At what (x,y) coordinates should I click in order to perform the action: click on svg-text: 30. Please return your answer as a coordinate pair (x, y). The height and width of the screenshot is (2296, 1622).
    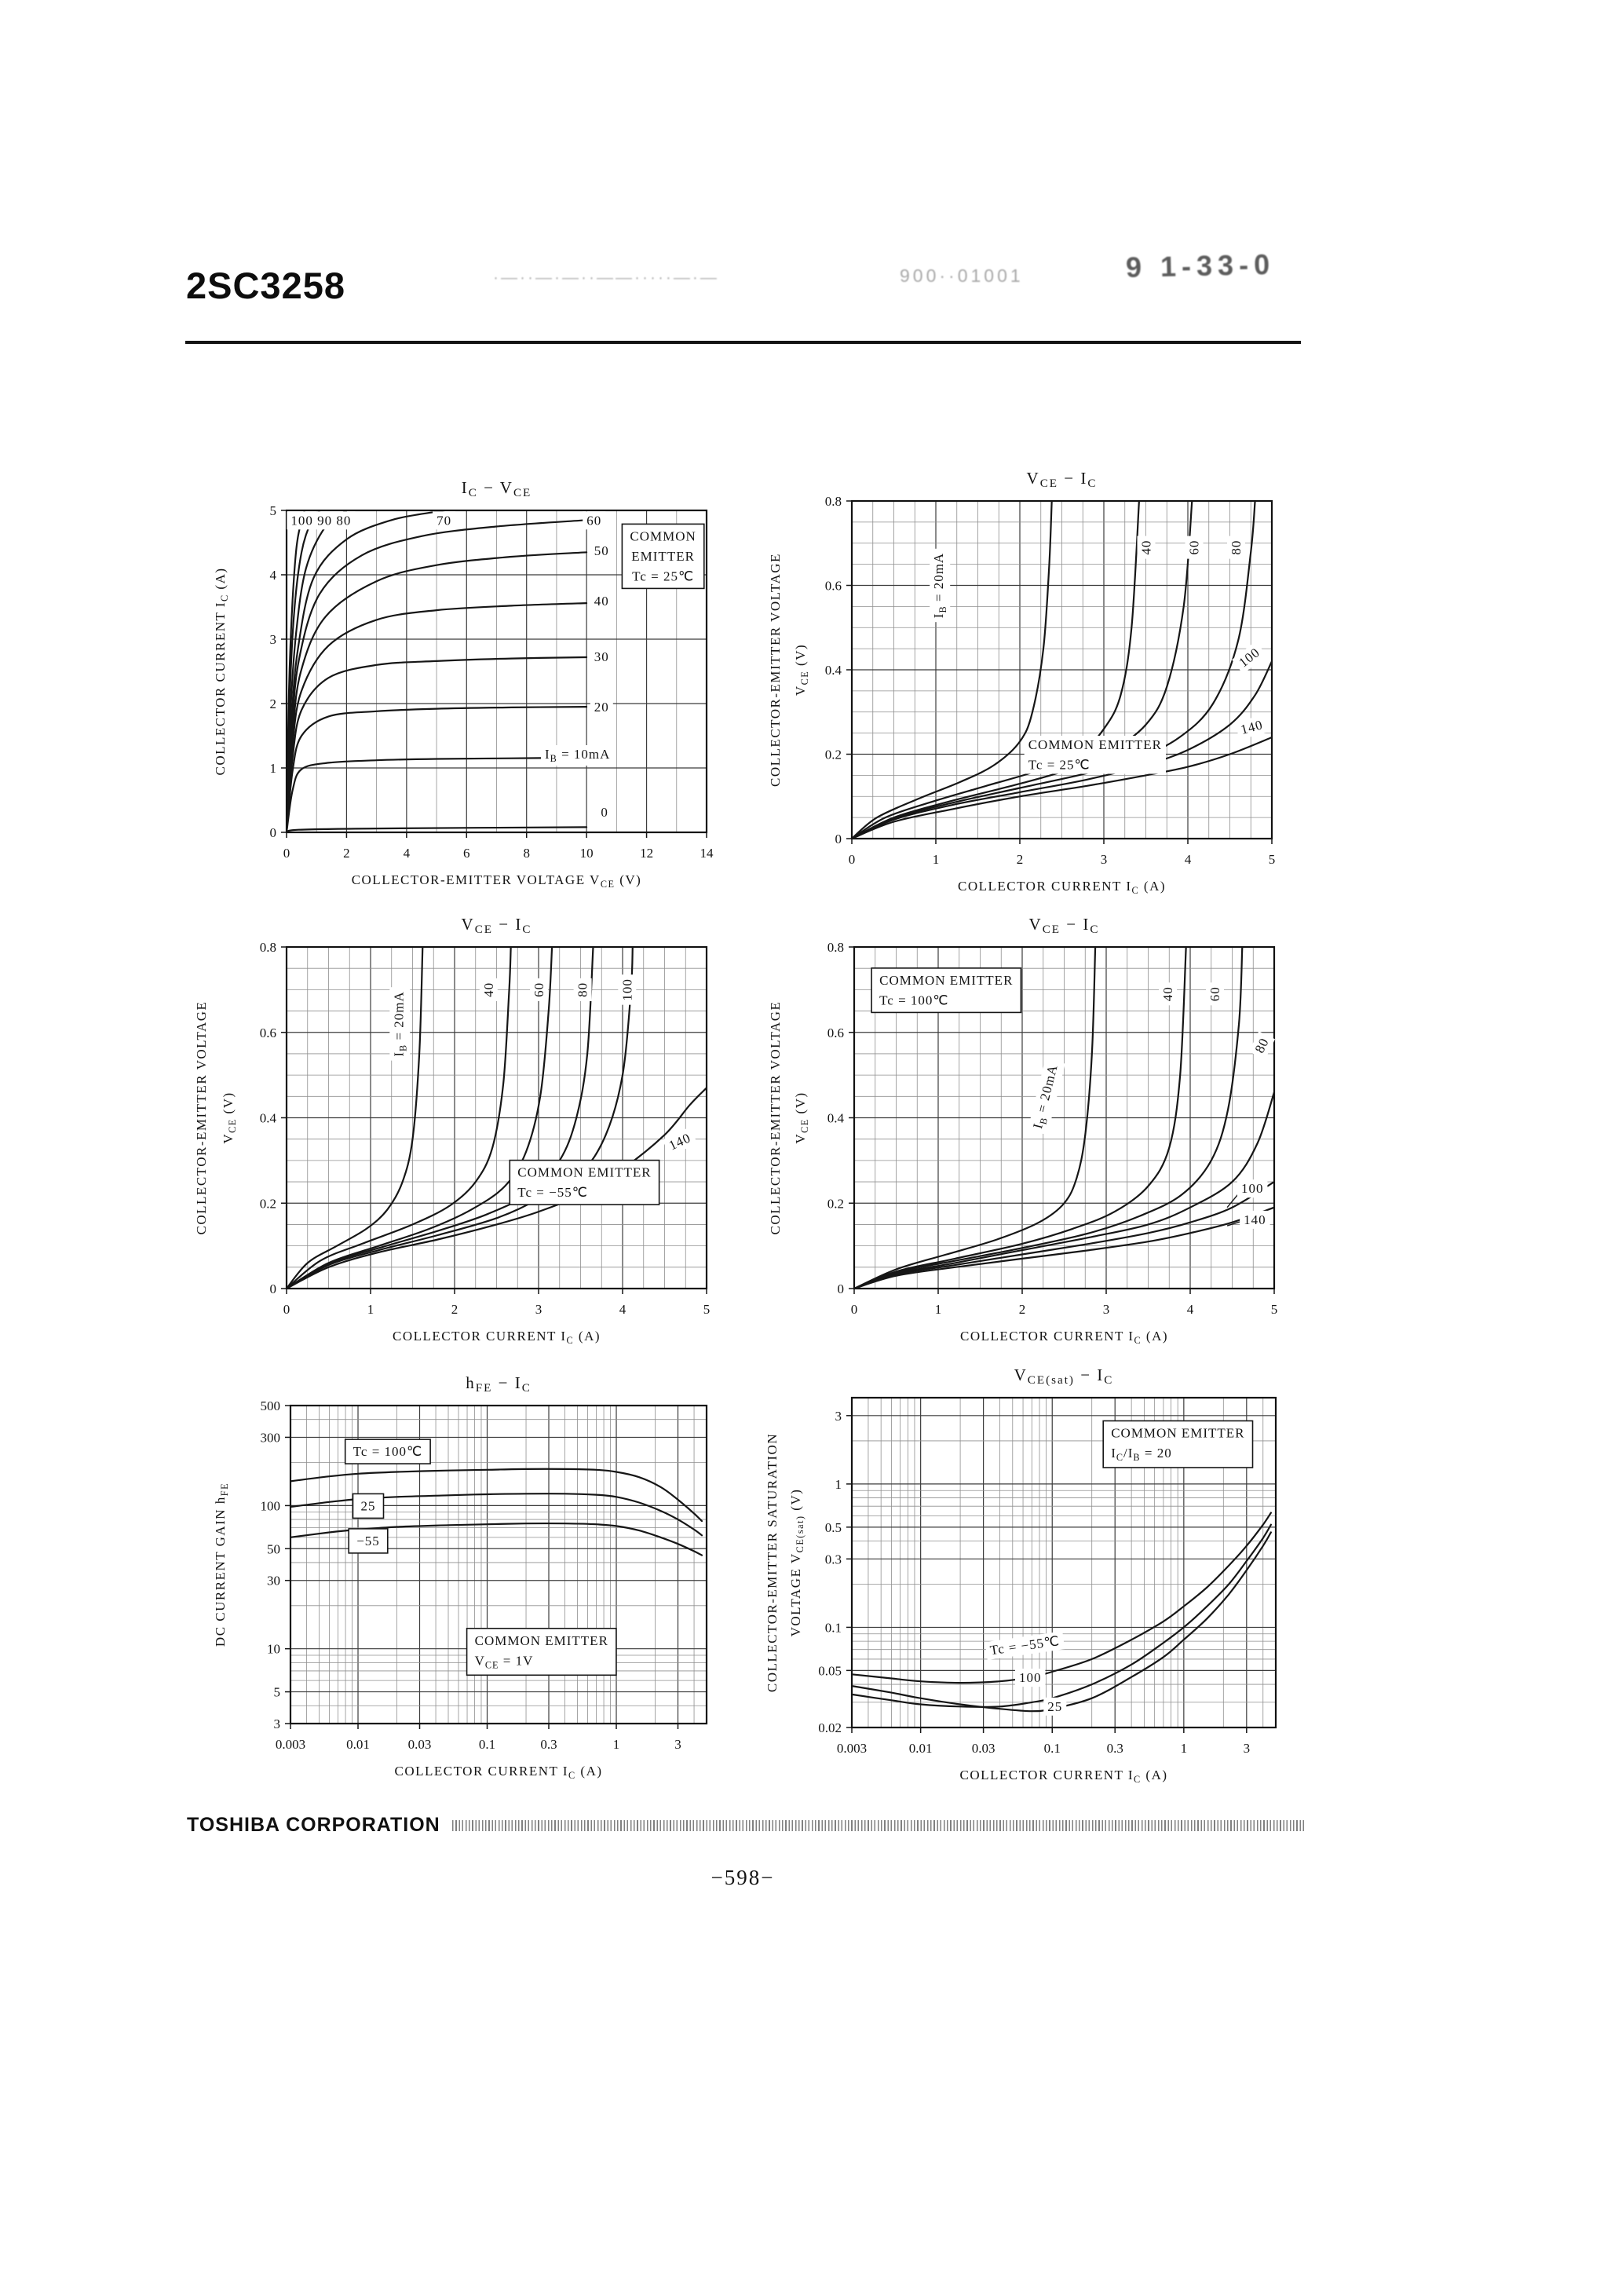
    Looking at the image, I should click on (601, 657).